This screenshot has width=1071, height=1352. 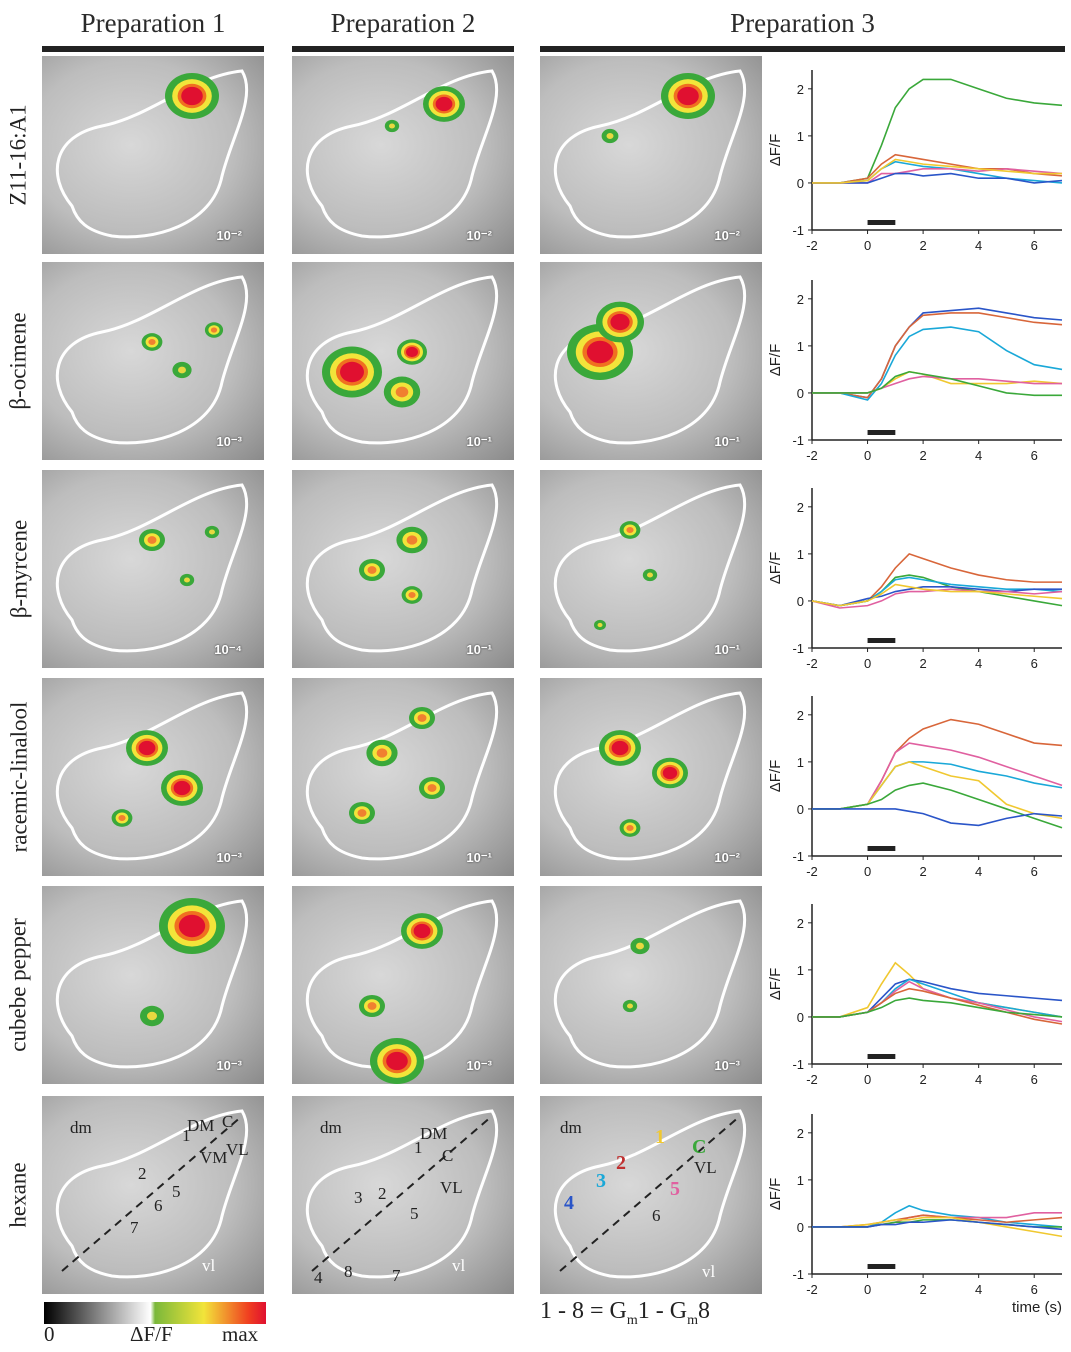 What do you see at coordinates (418, 1147) in the screenshot?
I see `glomerulus-label: 1` at bounding box center [418, 1147].